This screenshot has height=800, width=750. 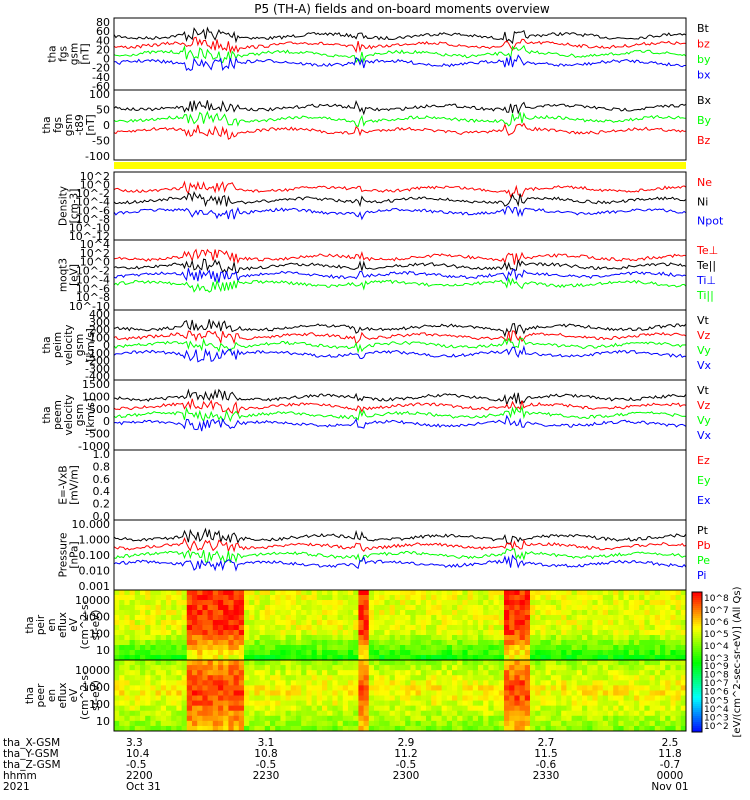 I want to click on y-tick-label: -200, so click(x=97, y=361).